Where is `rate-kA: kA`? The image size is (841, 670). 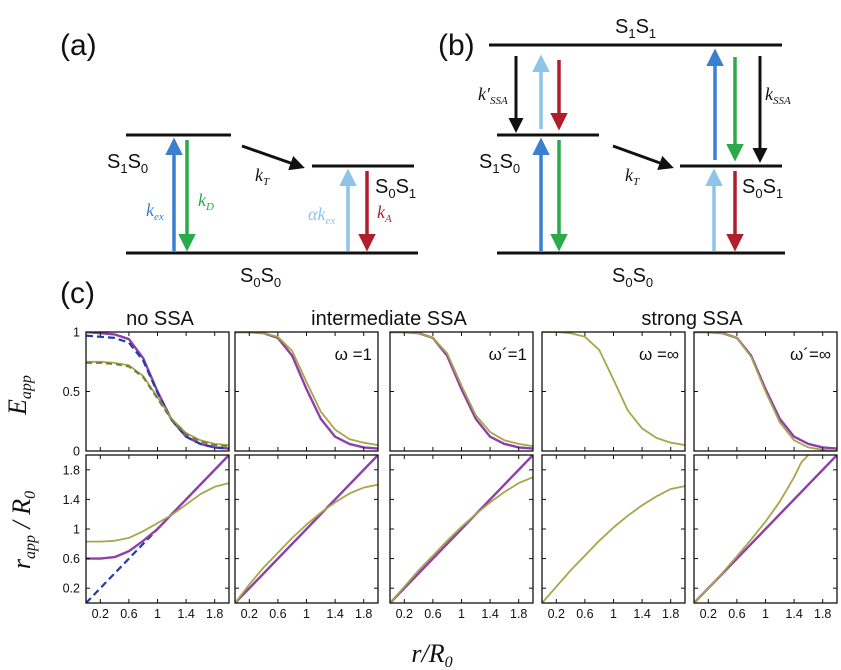 rate-kA: kA is located at coordinates (384, 213).